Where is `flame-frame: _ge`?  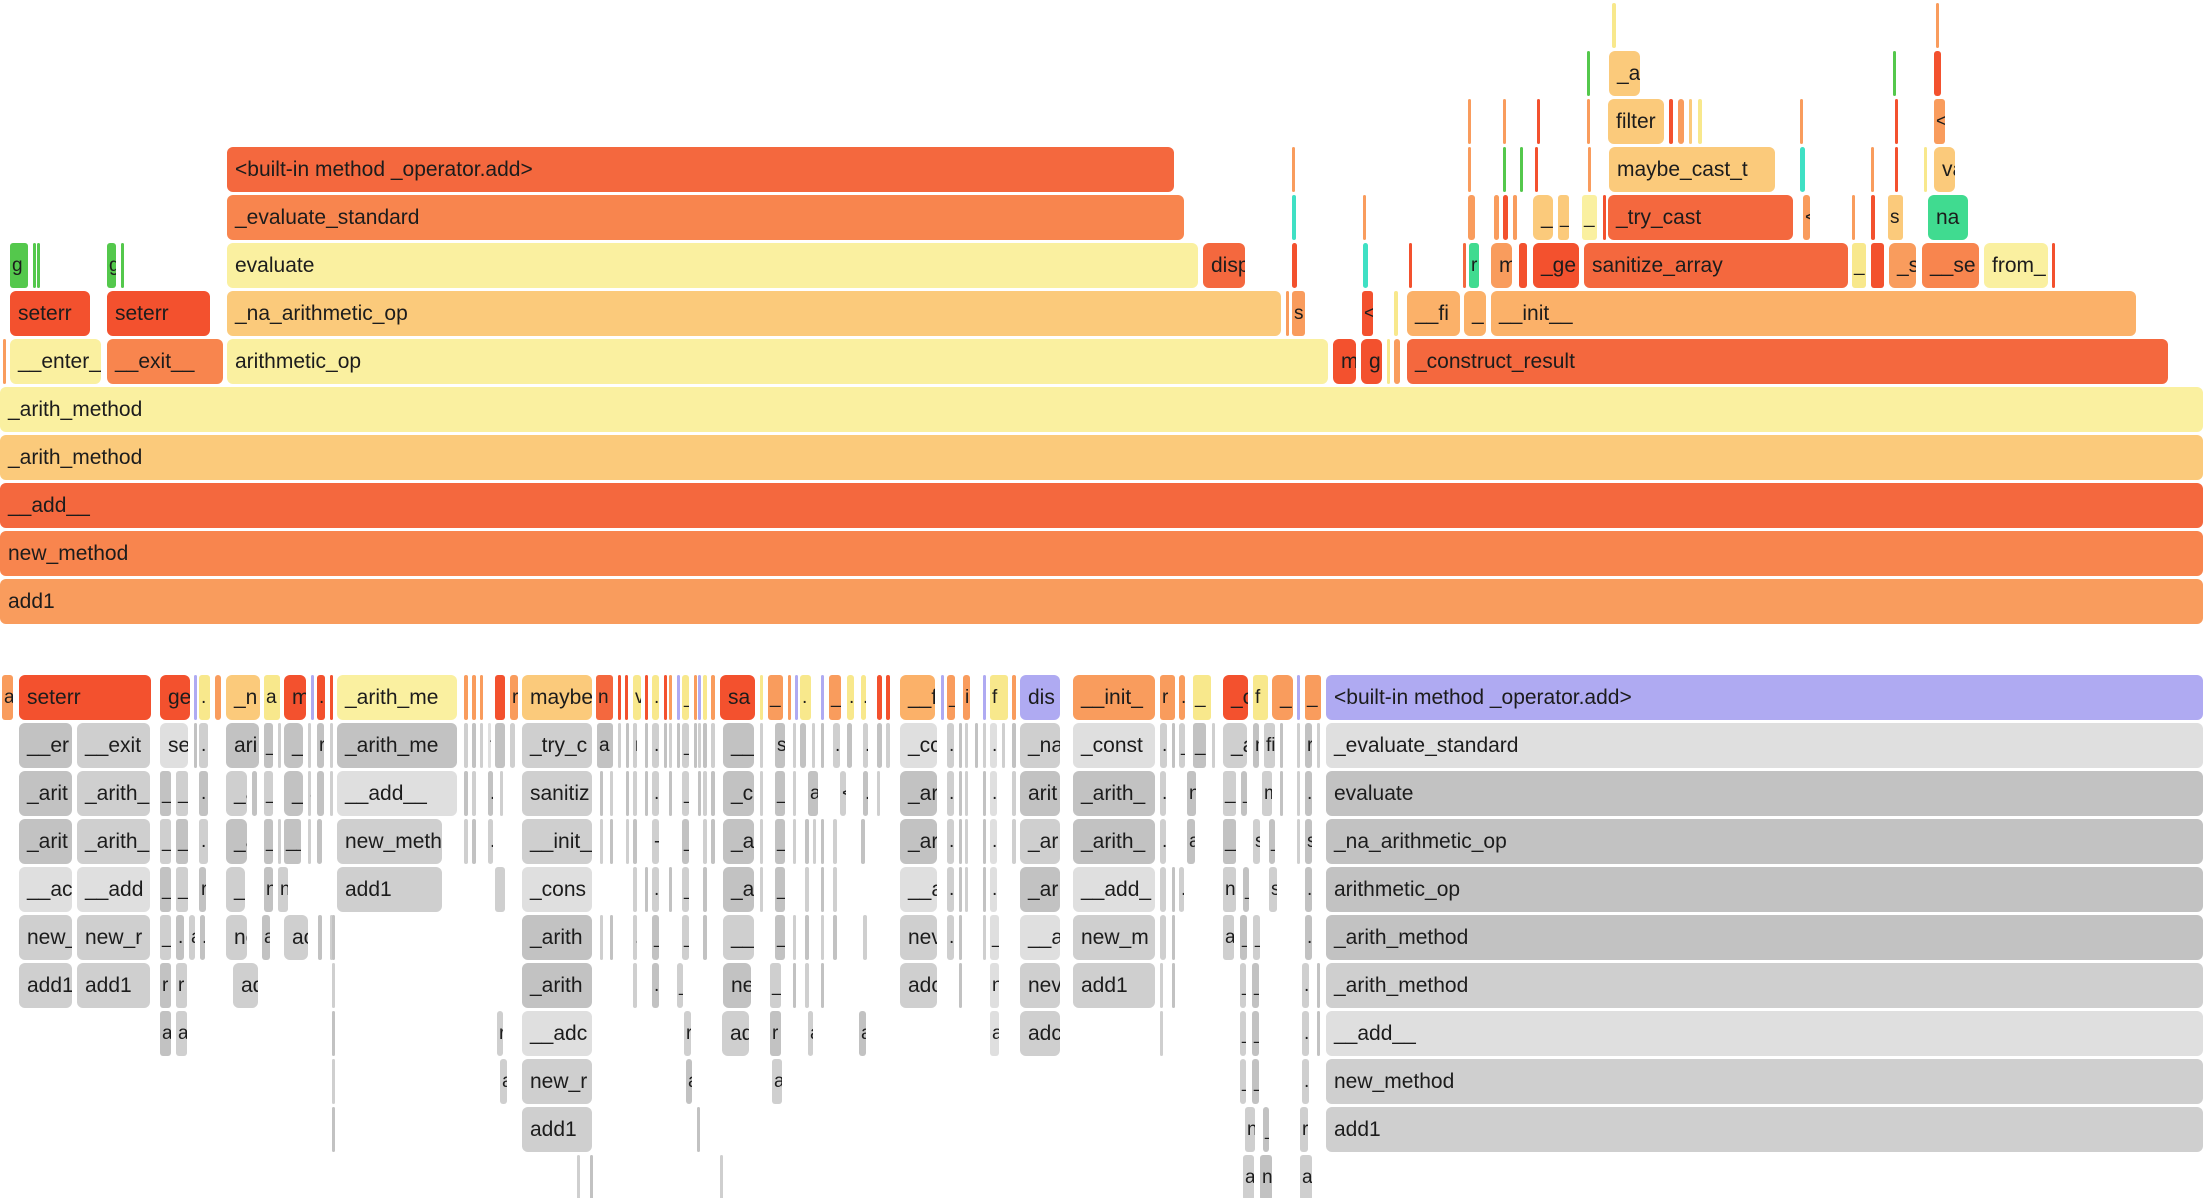 flame-frame: _ge is located at coordinates (1556, 265).